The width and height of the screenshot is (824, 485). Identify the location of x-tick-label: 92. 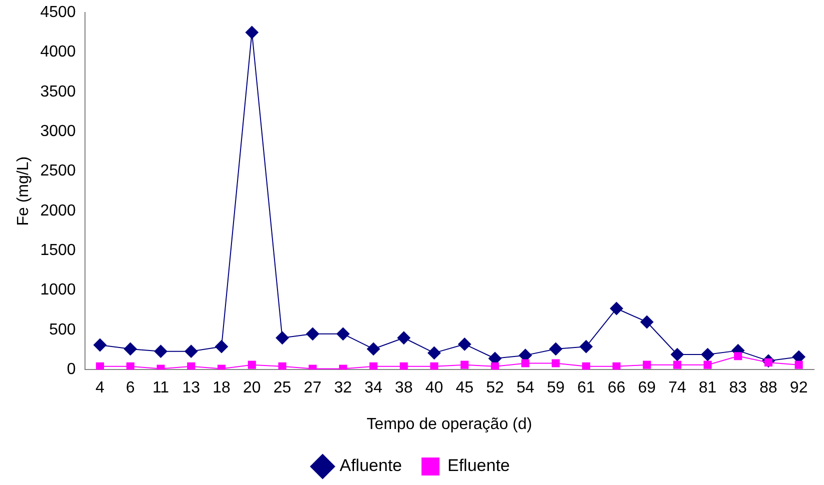
(799, 388).